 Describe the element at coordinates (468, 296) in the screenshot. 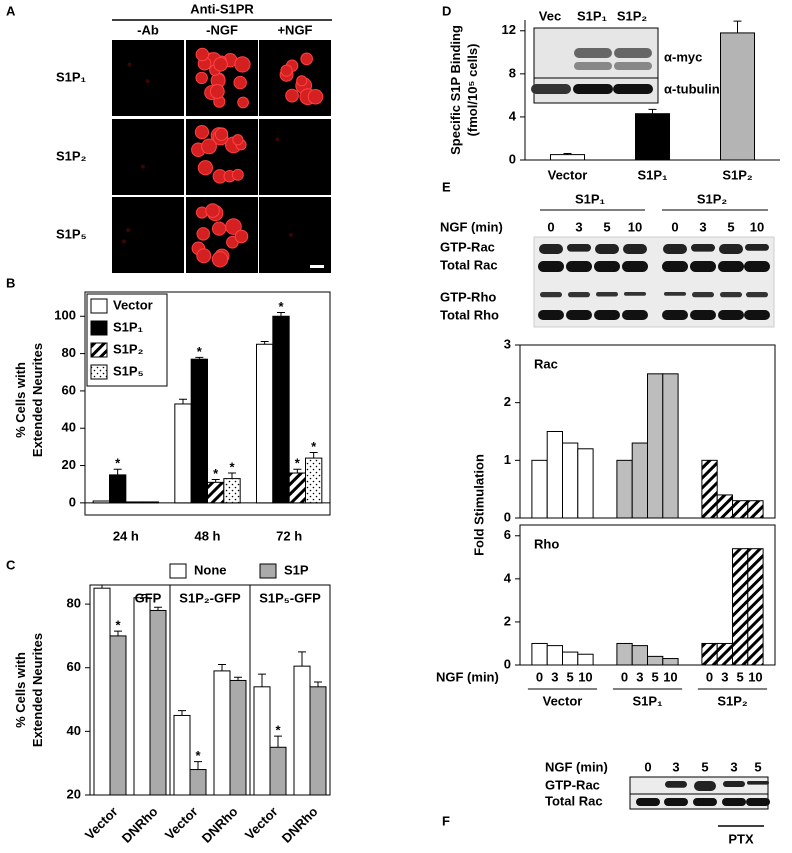

I see `band-label: GTP-Rho` at that location.